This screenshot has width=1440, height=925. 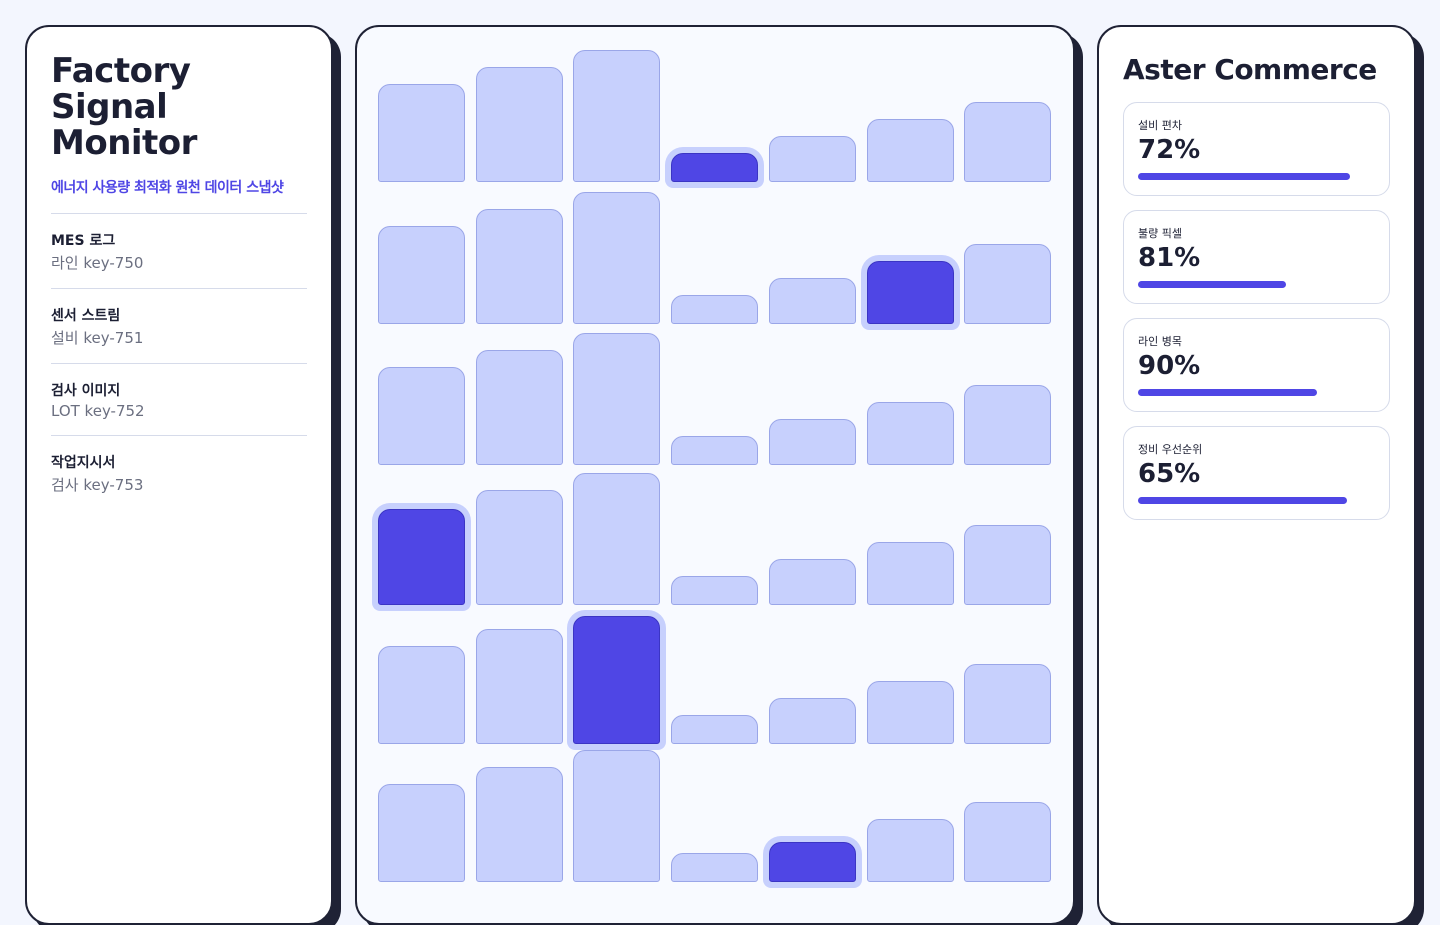 What do you see at coordinates (1160, 125) in the screenshot?
I see `metric-label: 설비 편차` at bounding box center [1160, 125].